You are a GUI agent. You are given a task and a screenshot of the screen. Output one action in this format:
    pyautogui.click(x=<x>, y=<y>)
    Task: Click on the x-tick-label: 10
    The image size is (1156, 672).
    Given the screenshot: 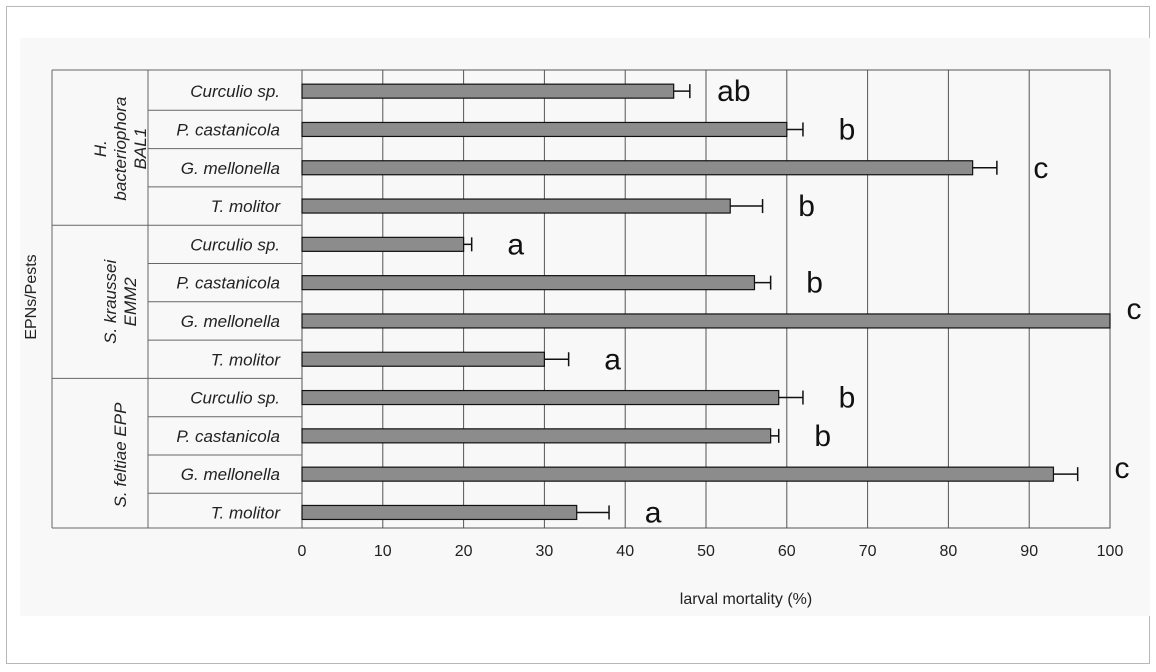 What is the action you would take?
    pyautogui.click(x=383, y=551)
    